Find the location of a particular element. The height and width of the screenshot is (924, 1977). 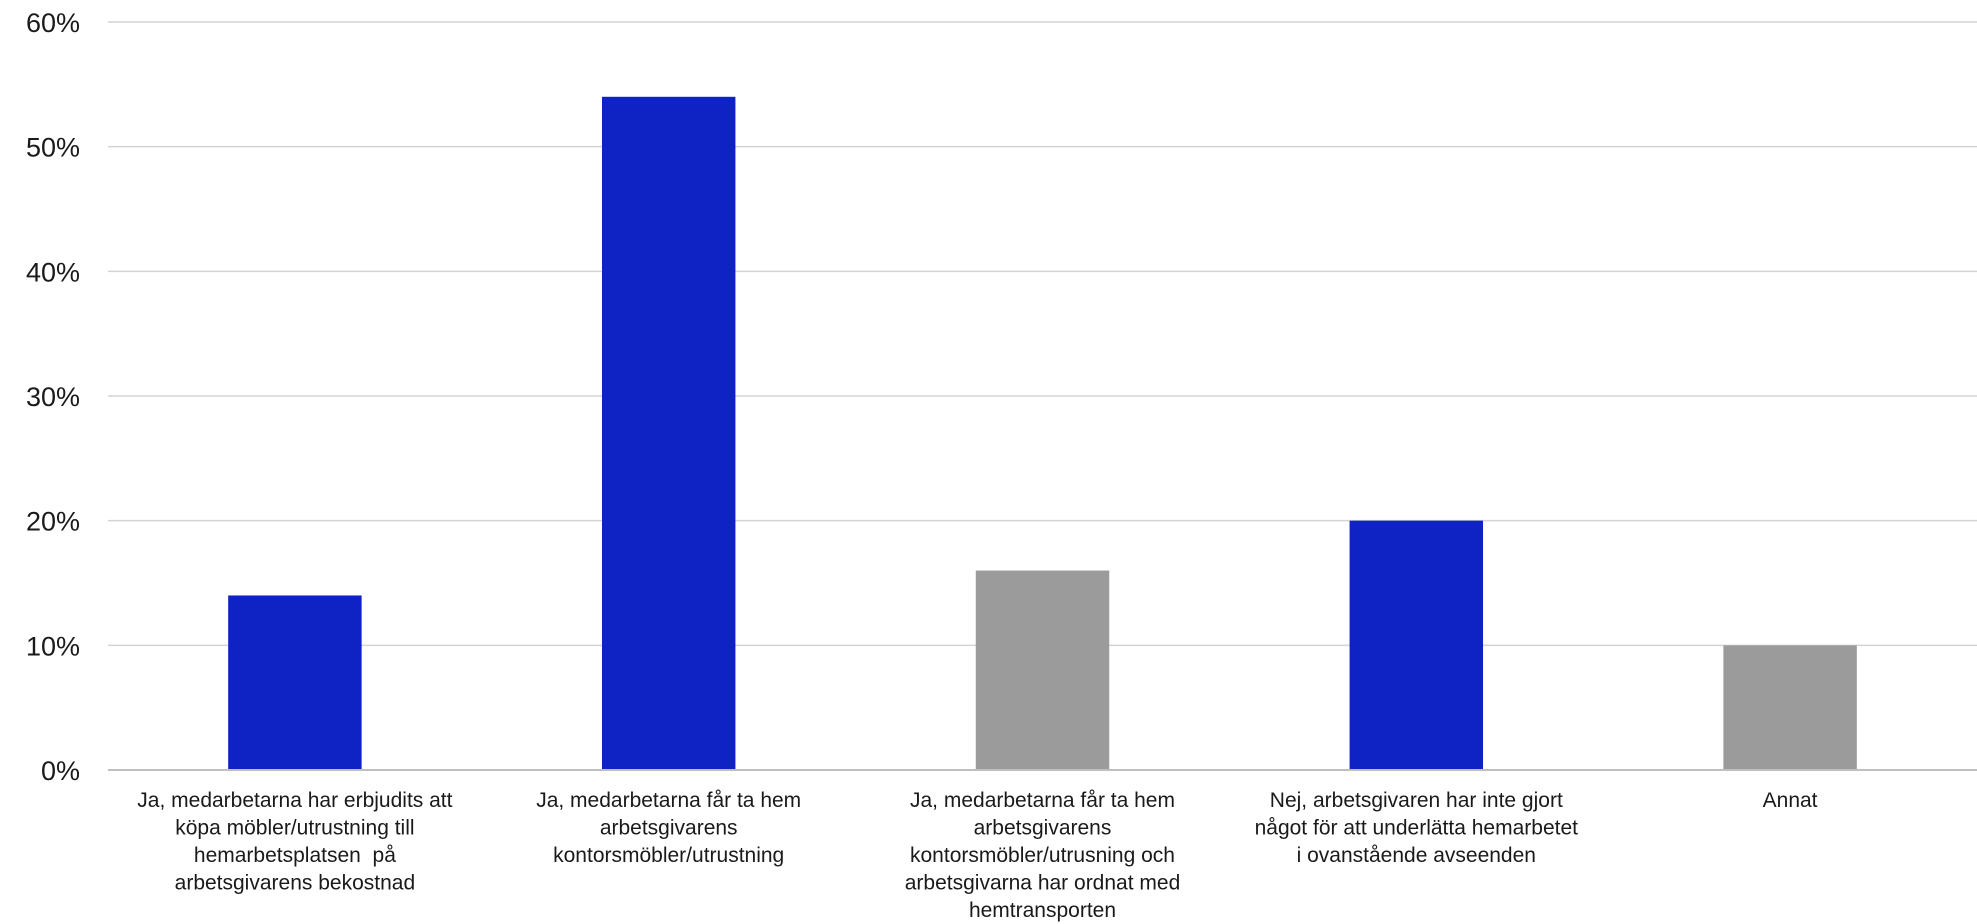

y-axis-tick-labels: 0% 10% 20% 30% 40% 50% 60% is located at coordinates (53, 397).